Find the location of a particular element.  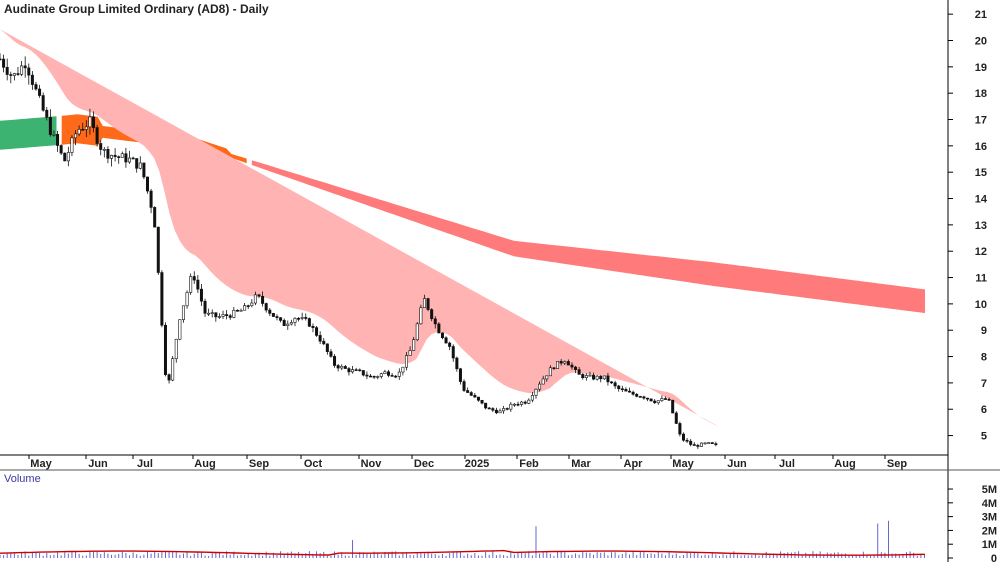

price-tick-label: 21 is located at coordinates (981, 15).